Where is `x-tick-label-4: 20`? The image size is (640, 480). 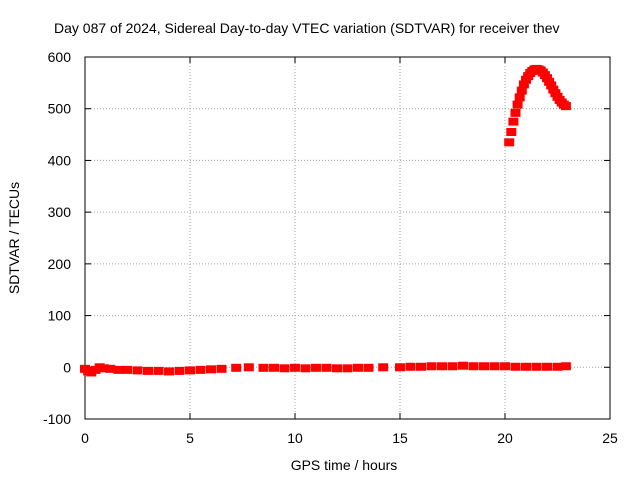 x-tick-label-4: 20 is located at coordinates (505, 438).